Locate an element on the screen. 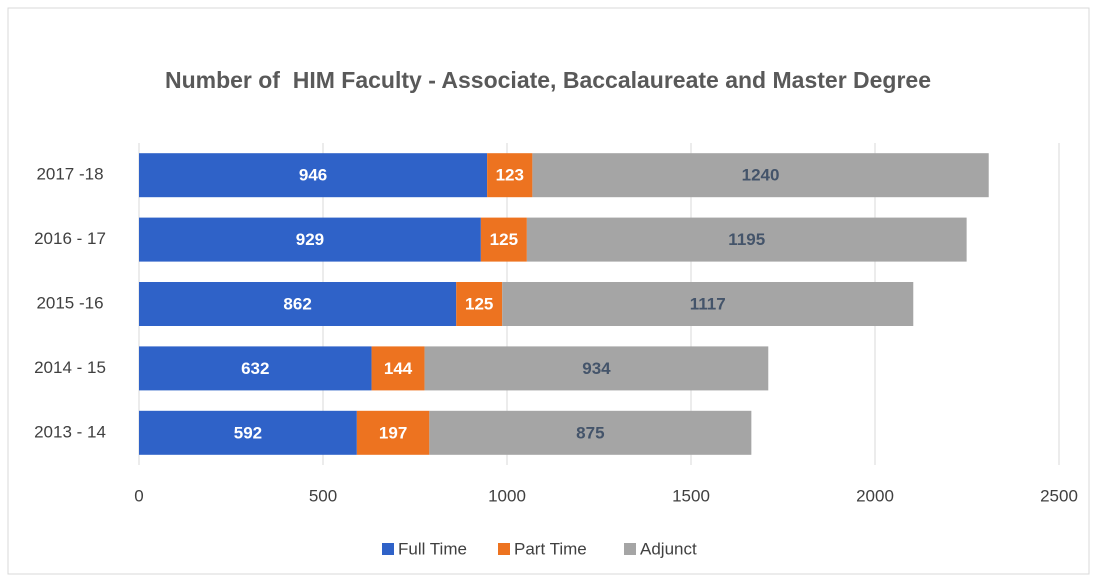 The image size is (1097, 582). legend-label: Adjunct is located at coordinates (668, 548).